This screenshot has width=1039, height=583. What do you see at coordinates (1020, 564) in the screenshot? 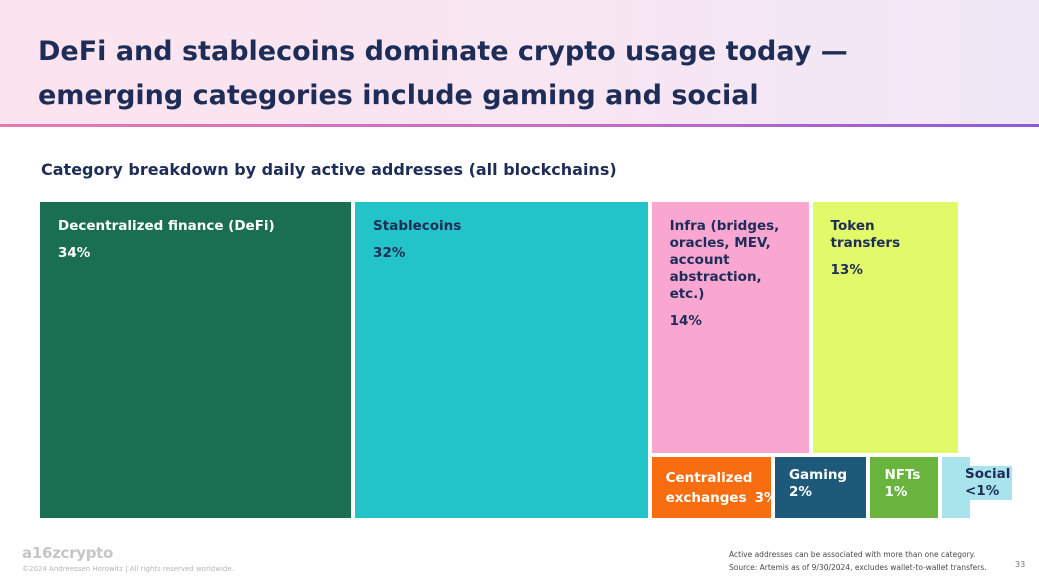
I see `page-number: 33` at bounding box center [1020, 564].